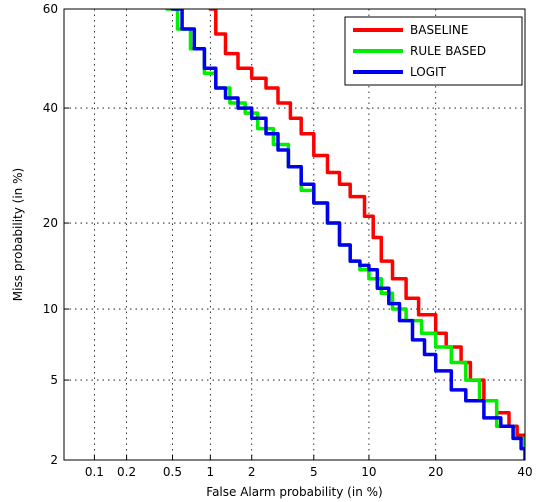 The height and width of the screenshot is (502, 539). What do you see at coordinates (18, 234) in the screenshot?
I see `y-axis-label: Miss probability (in %)` at bounding box center [18, 234].